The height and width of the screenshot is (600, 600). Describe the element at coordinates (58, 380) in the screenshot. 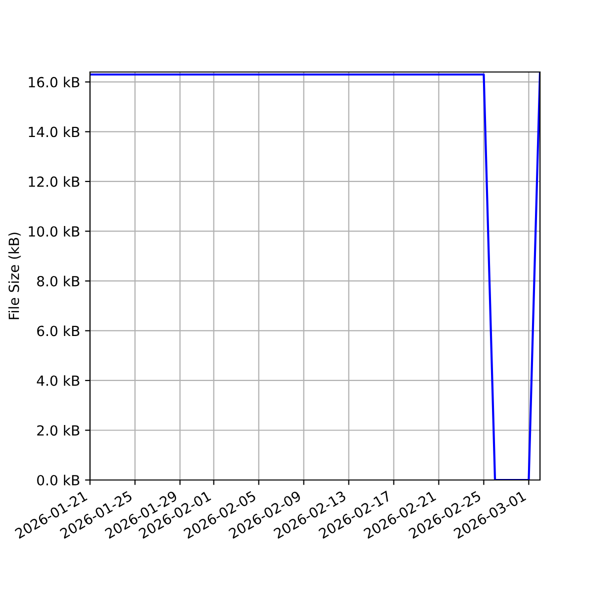

I see `y-tick-label: 4.0 kB` at that location.